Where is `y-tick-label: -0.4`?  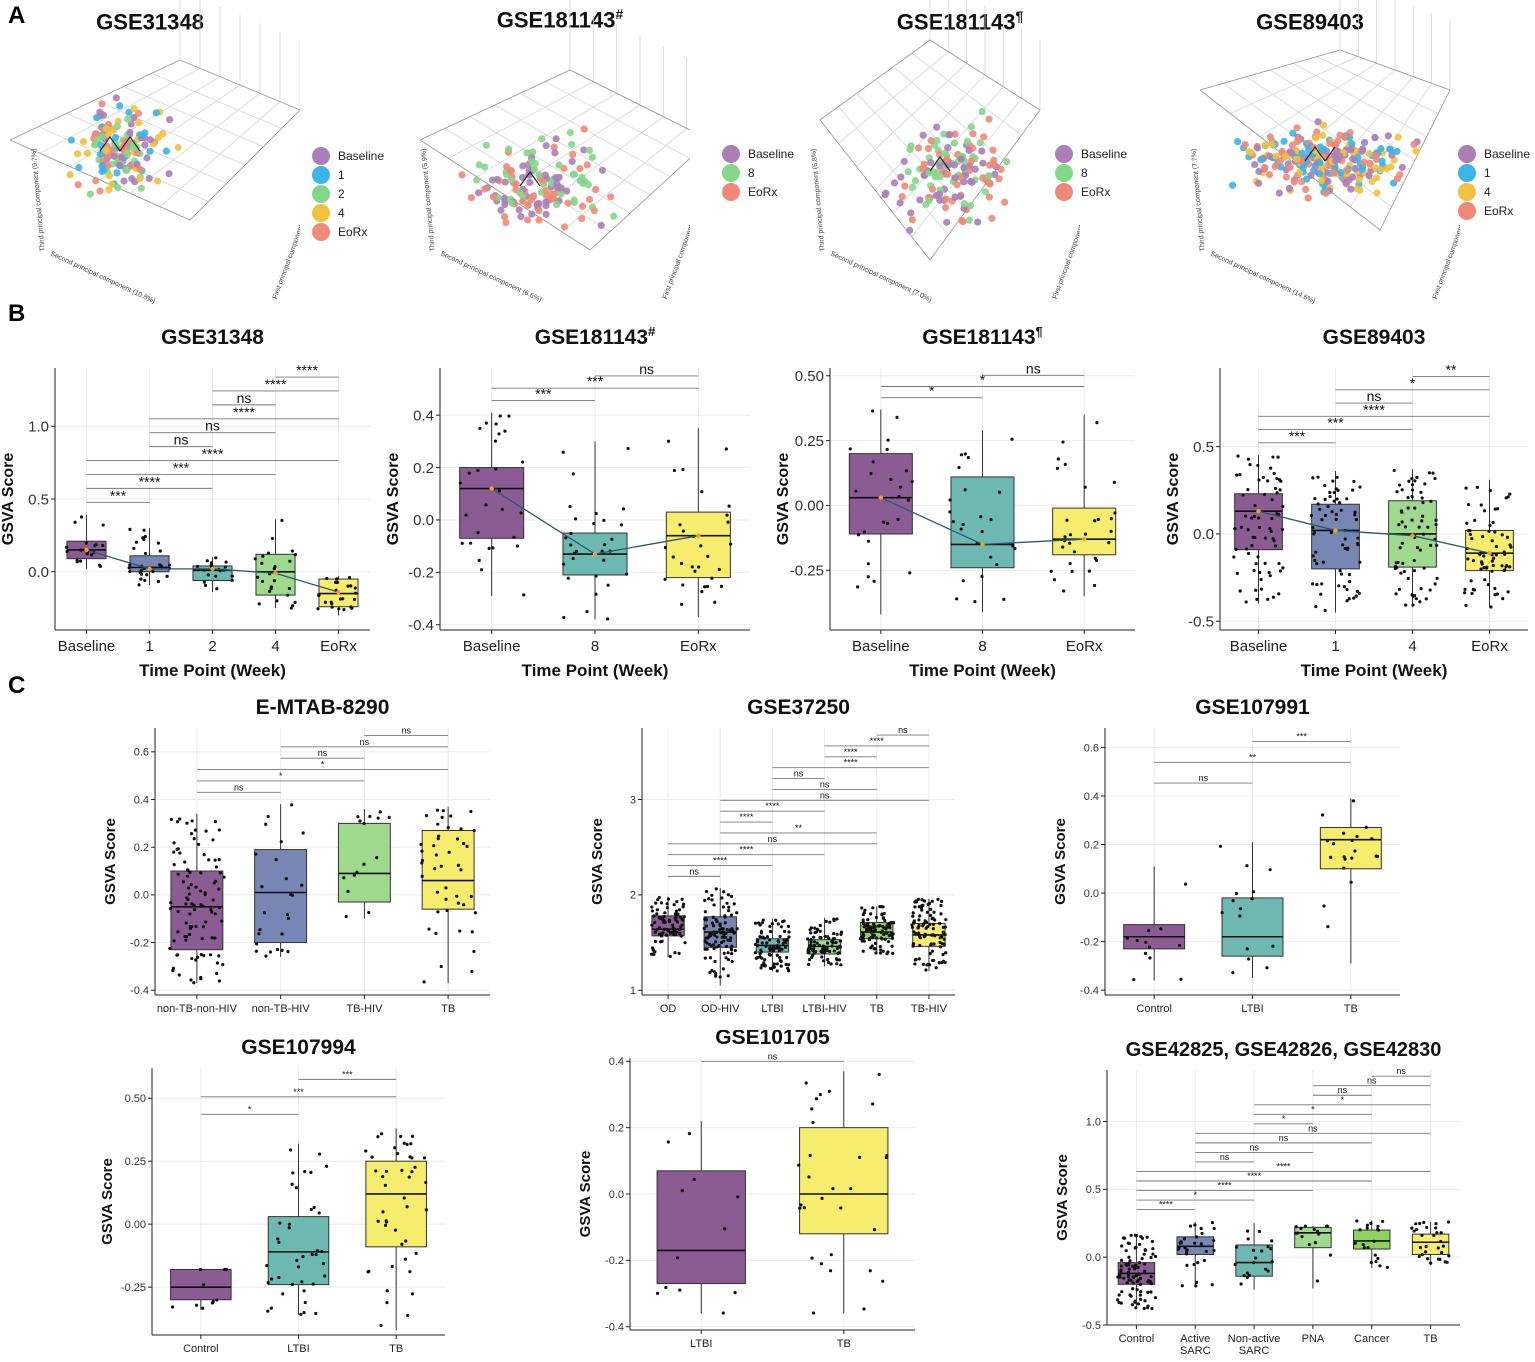 y-tick-label: -0.4 is located at coordinates (614, 1328).